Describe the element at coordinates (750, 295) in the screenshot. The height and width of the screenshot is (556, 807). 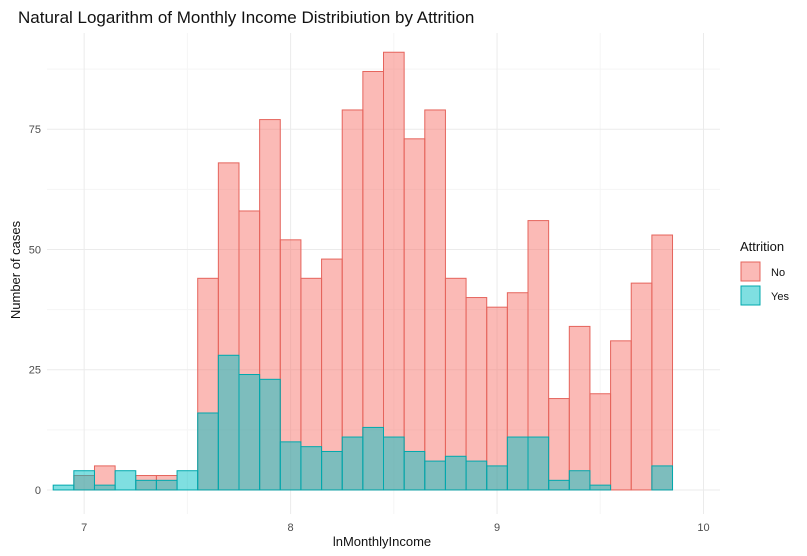
I see `legend-yes-key` at that location.